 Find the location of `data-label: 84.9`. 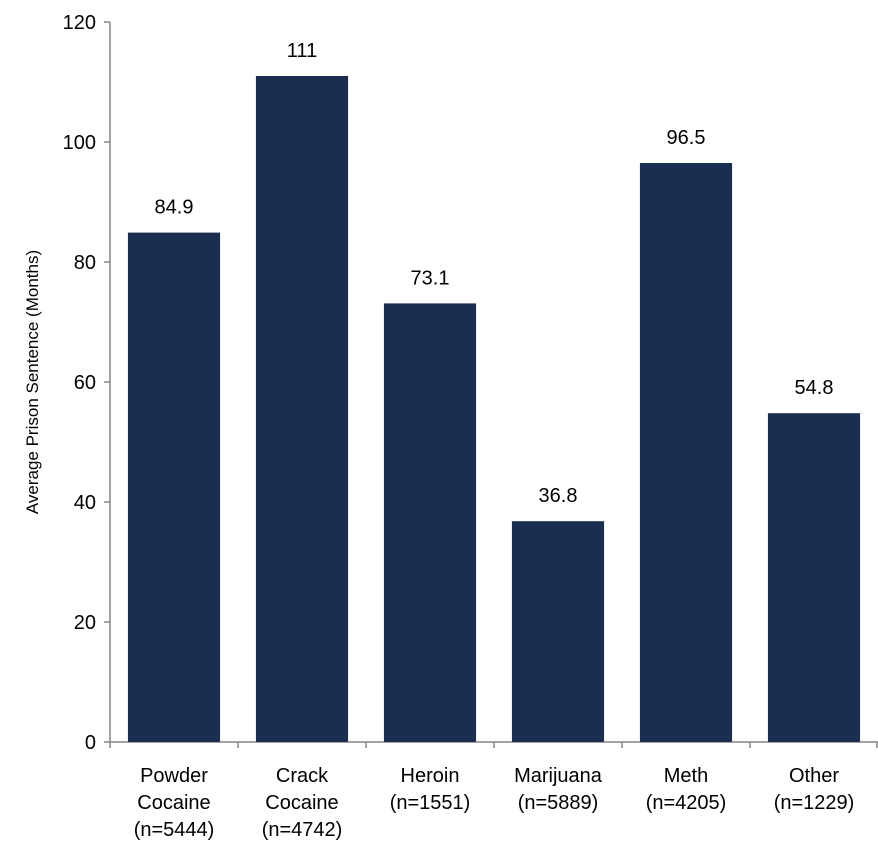

data-label: 84.9 is located at coordinates (174, 208).